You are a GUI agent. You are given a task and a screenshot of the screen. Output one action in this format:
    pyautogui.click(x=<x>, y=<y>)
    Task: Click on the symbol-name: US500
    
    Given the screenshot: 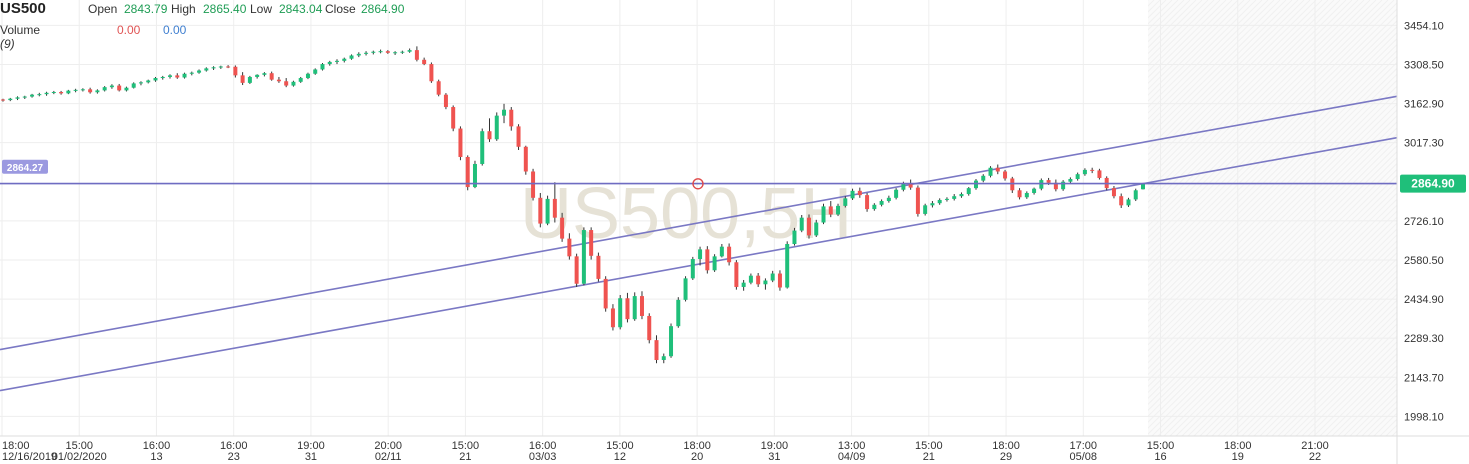 What is the action you would take?
    pyautogui.click(x=23, y=8)
    